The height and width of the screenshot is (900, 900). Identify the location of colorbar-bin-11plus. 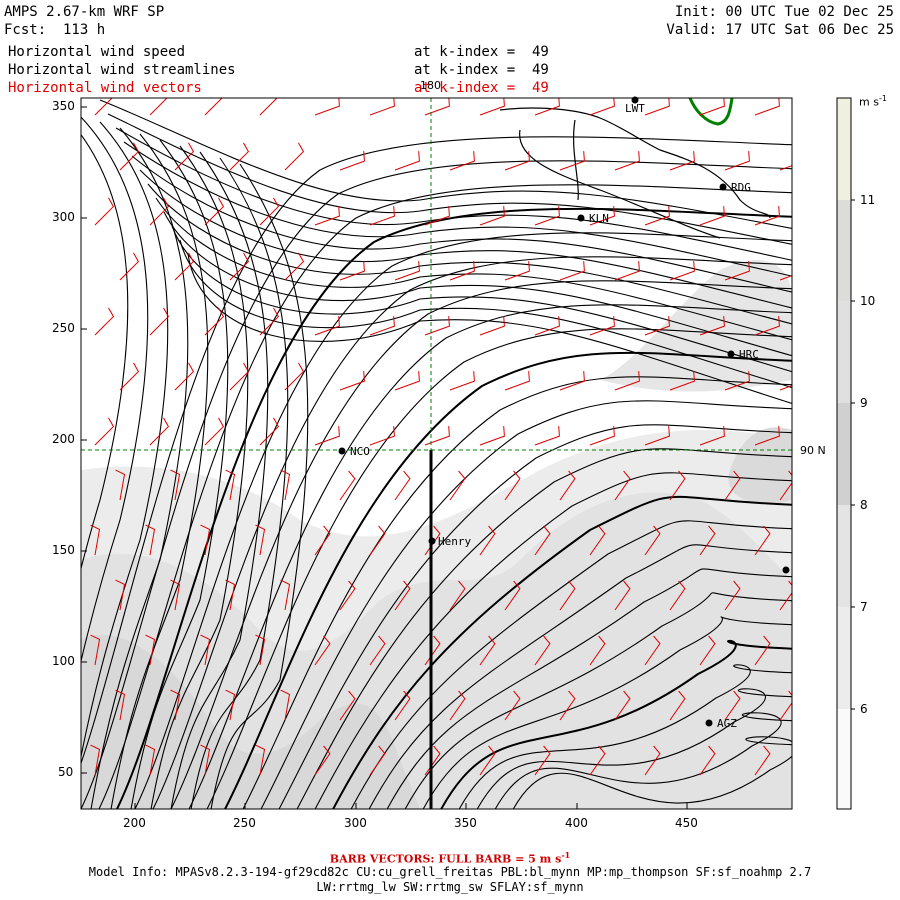
(844, 149).